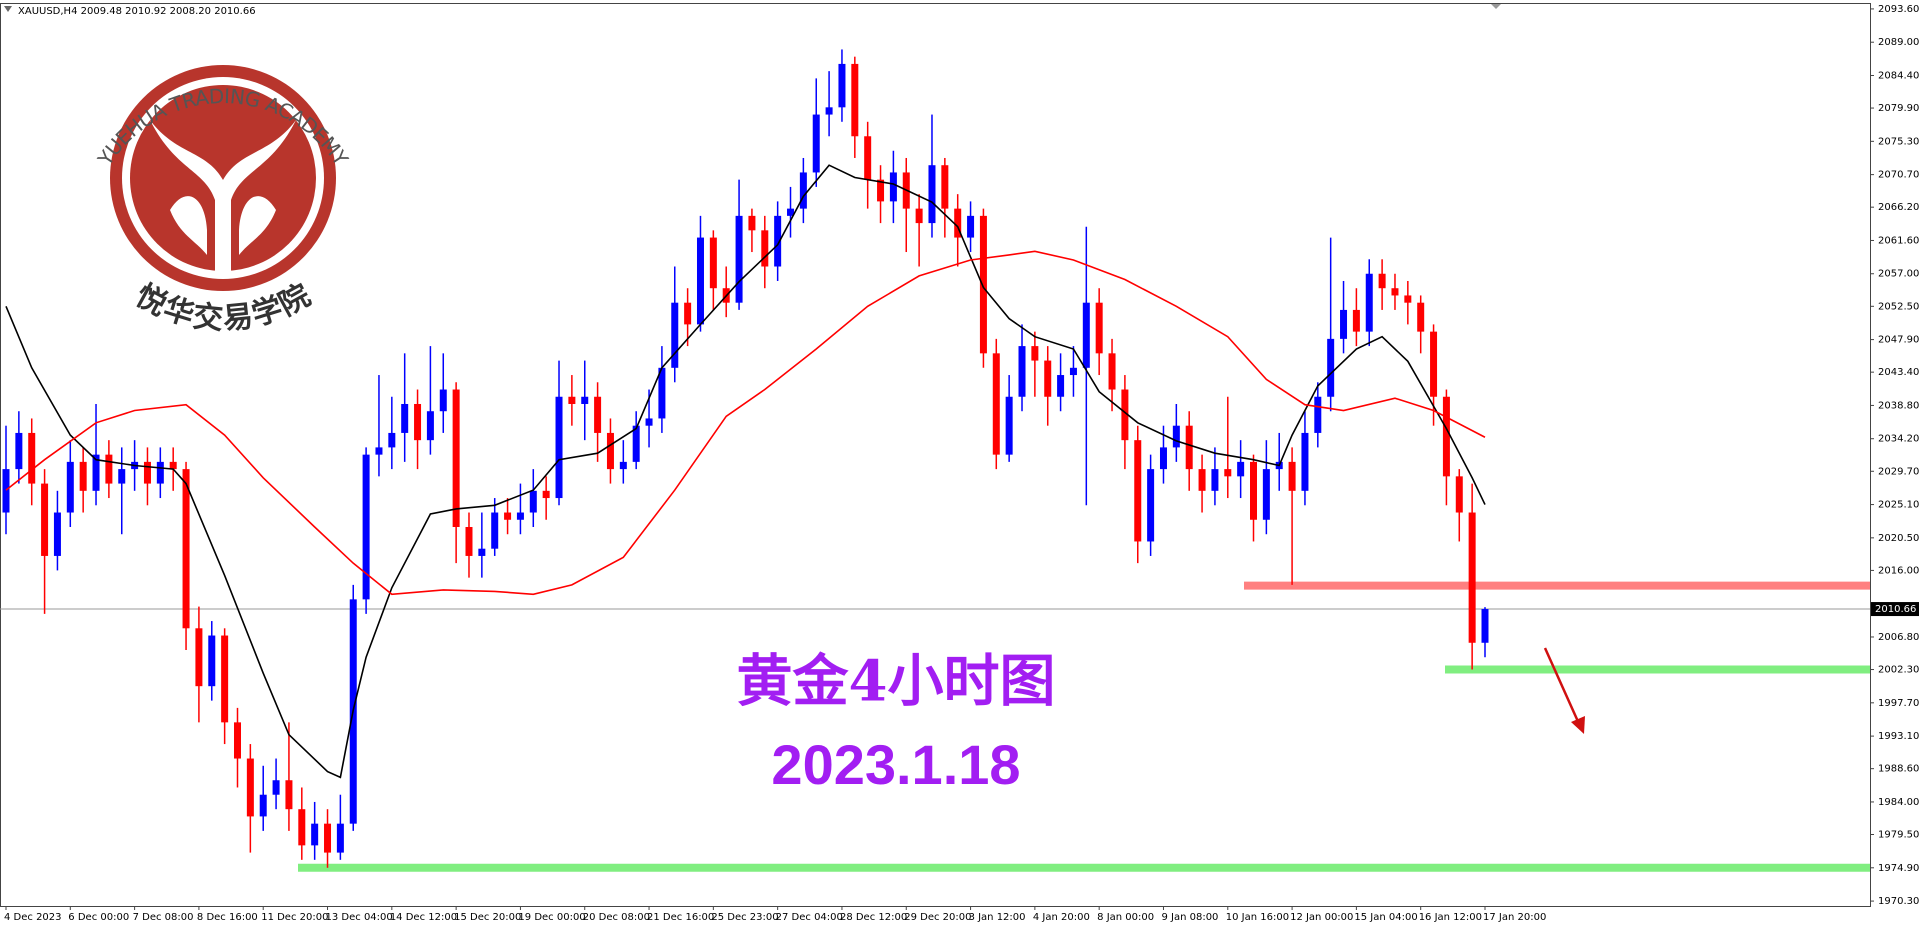 This screenshot has height=927, width=1920. I want to click on y-tick-label: 2038.80, so click(1898, 405).